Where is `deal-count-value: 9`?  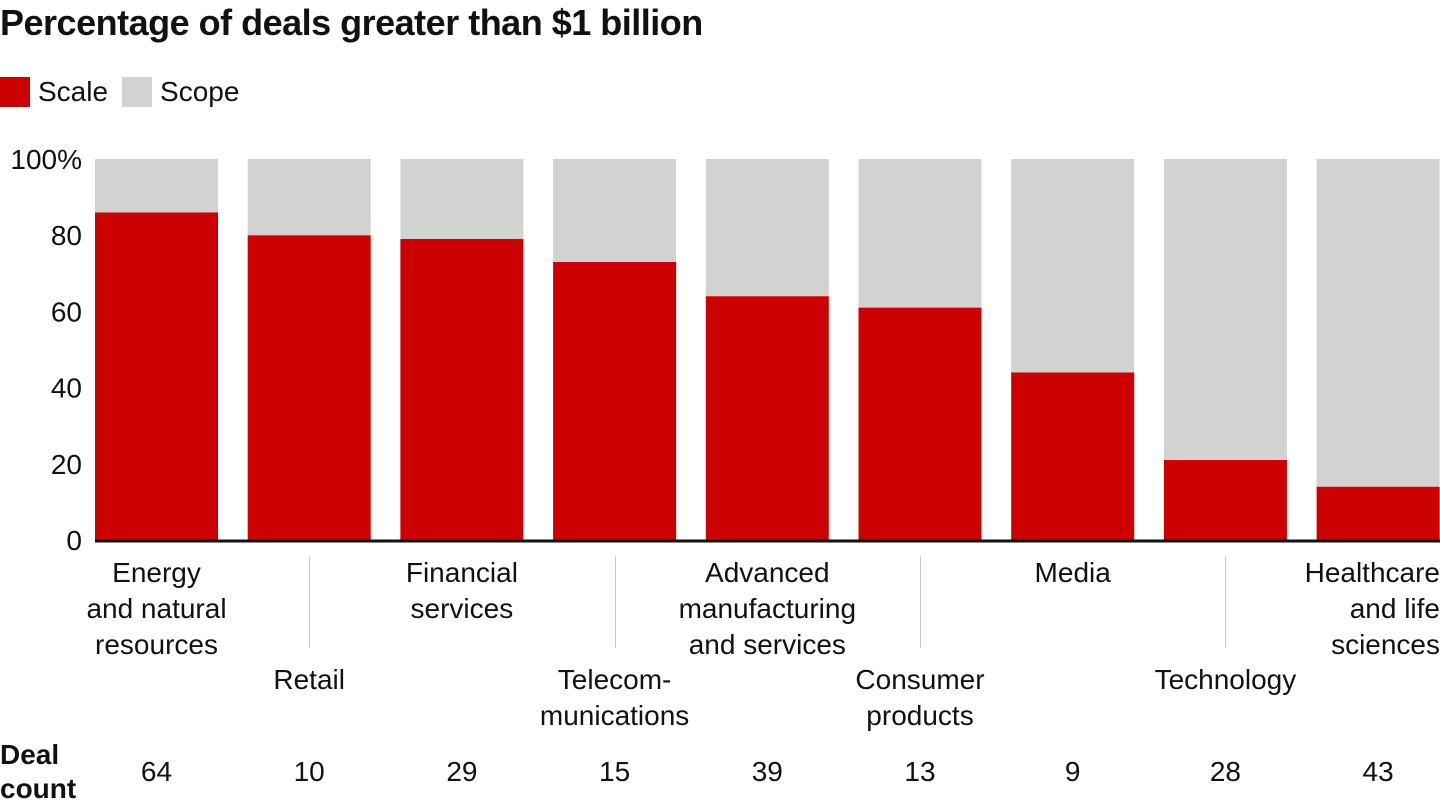 deal-count-value: 9 is located at coordinates (1072, 771).